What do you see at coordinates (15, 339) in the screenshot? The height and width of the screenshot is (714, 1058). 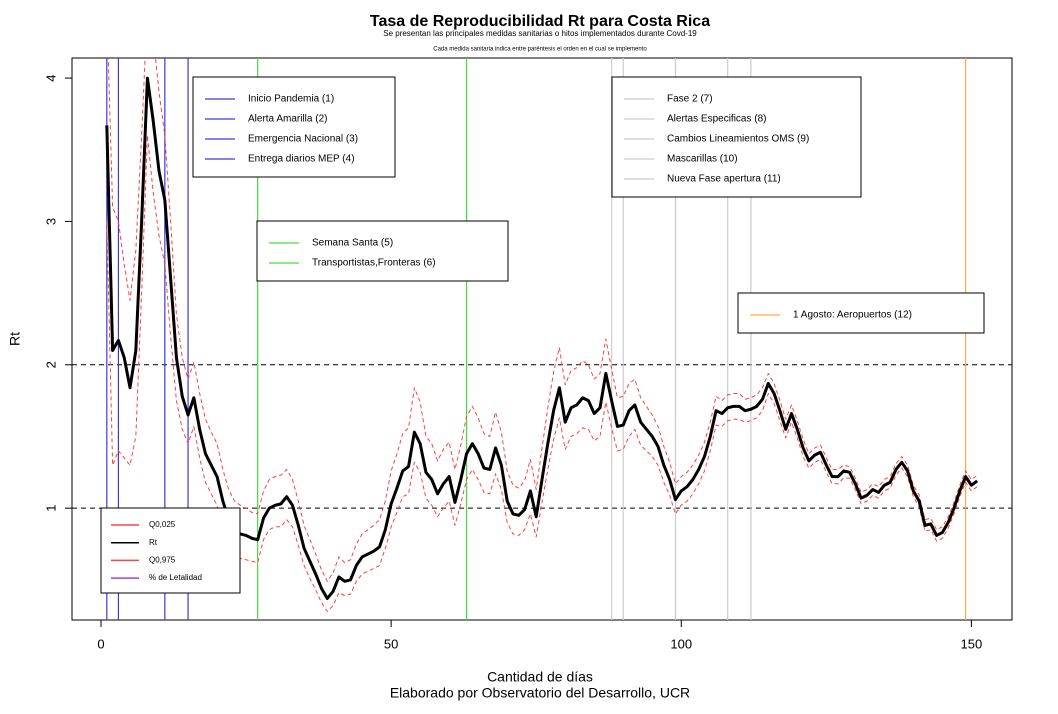 I see `y-axis-label: Rt` at bounding box center [15, 339].